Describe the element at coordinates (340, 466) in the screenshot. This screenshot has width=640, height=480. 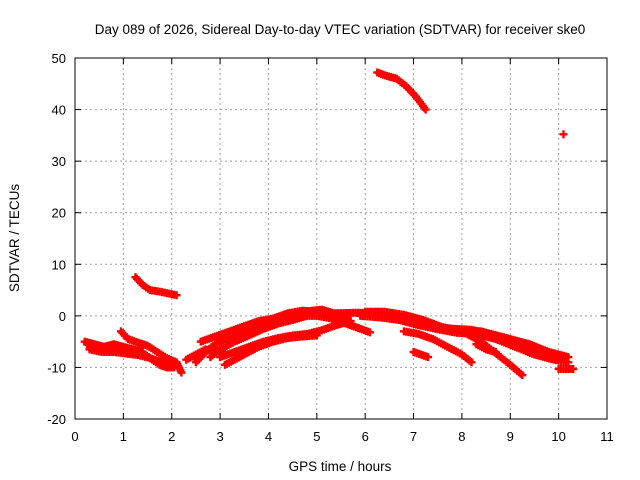
I see `x-axis-label: GPS time / hours` at that location.